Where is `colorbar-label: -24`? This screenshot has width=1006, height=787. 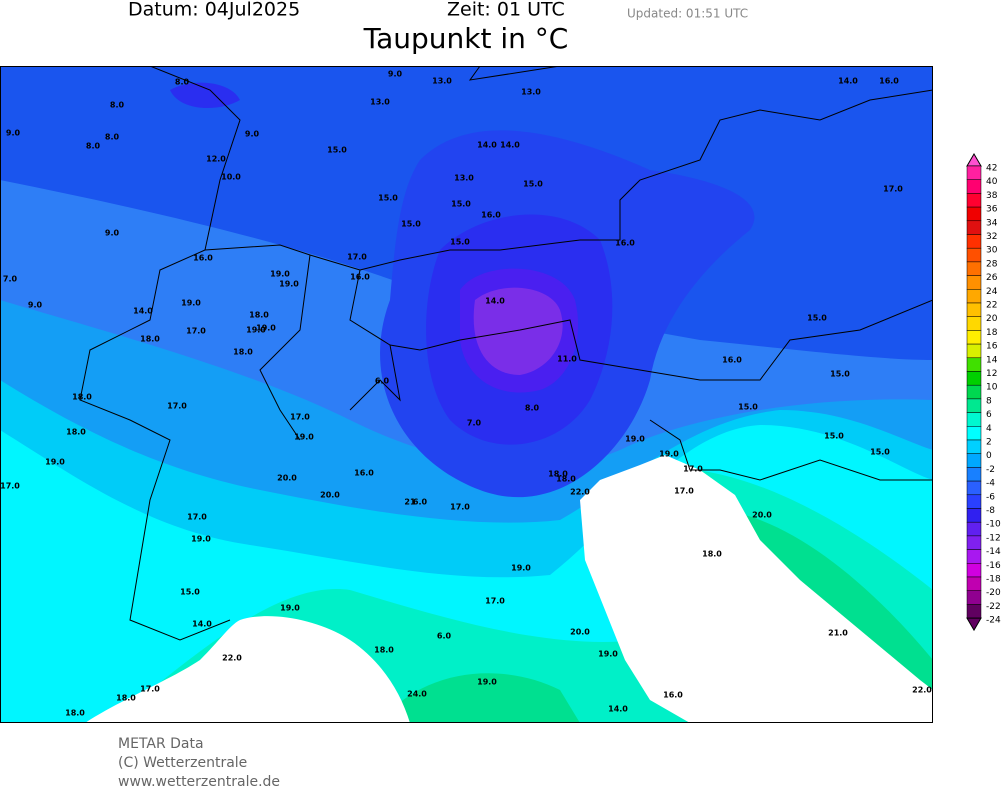 colorbar-label: -24 is located at coordinates (993, 621).